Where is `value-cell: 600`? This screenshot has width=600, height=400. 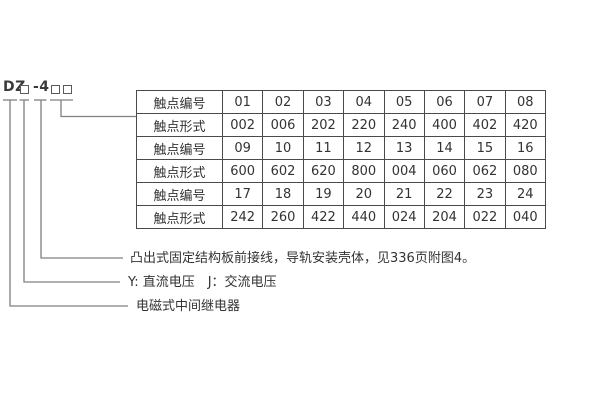 value-cell: 600 is located at coordinates (242, 171).